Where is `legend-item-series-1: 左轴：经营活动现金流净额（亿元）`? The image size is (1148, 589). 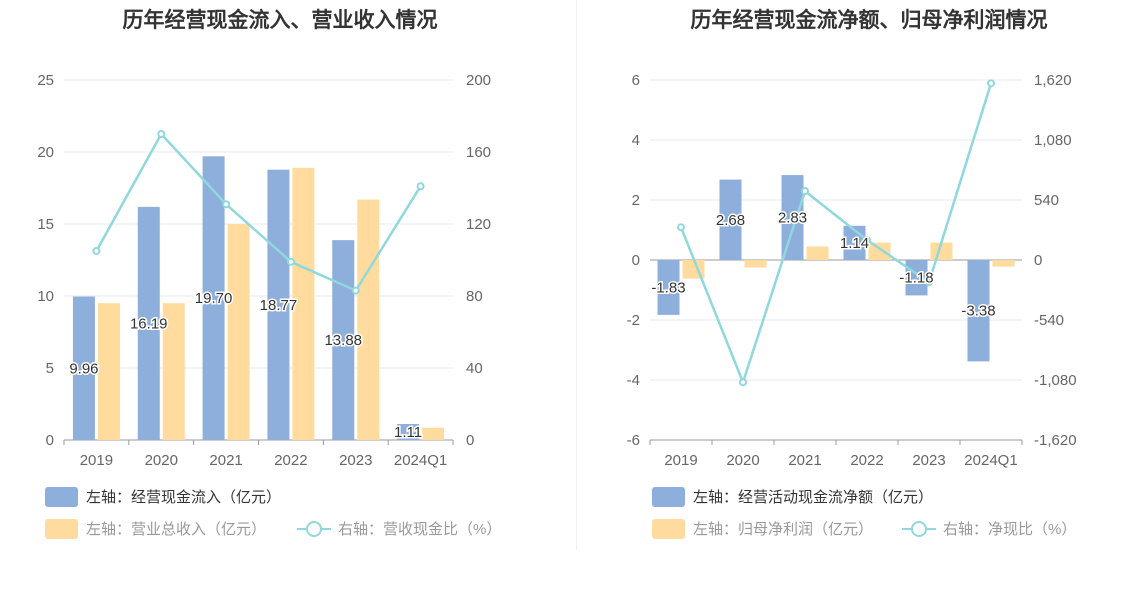
legend-item-series-1: 左轴：经营活动现金流净额（亿元） is located at coordinates (792, 497).